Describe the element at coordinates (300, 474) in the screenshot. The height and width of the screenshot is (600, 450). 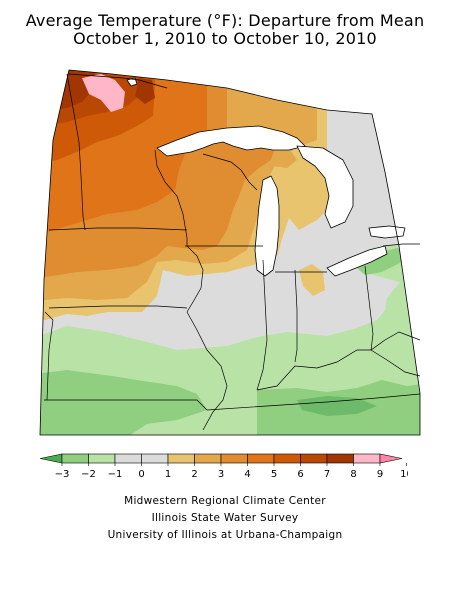
I see `legend-tick-label: 6` at that location.